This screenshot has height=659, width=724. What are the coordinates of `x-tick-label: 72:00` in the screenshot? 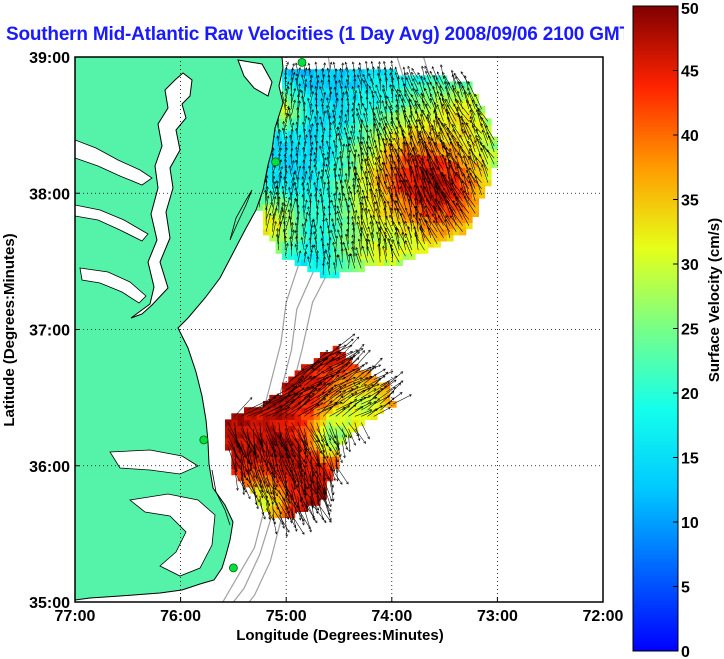 It's located at (603, 616).